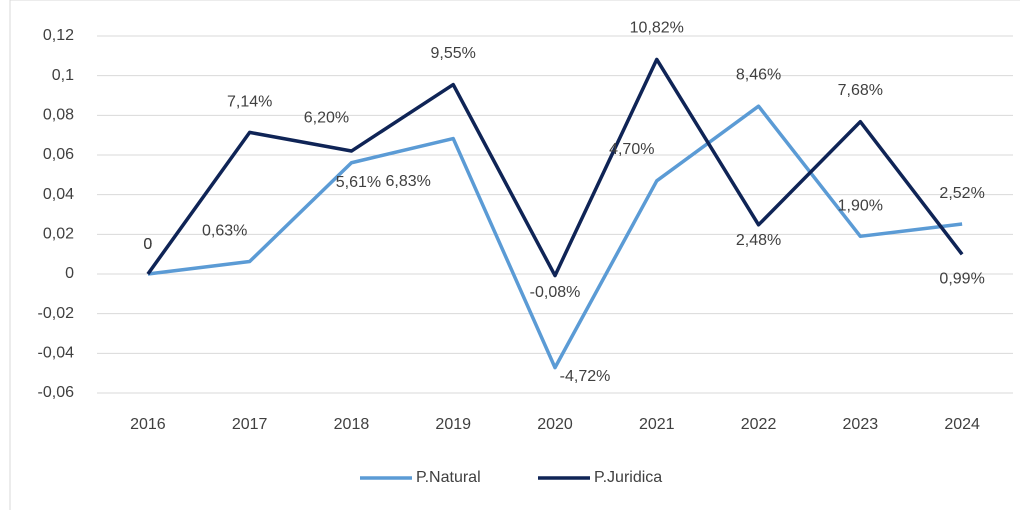 Image resolution: width=1020 pixels, height=510 pixels. What do you see at coordinates (148, 424) in the screenshot?
I see `x-tick-label: 2016` at bounding box center [148, 424].